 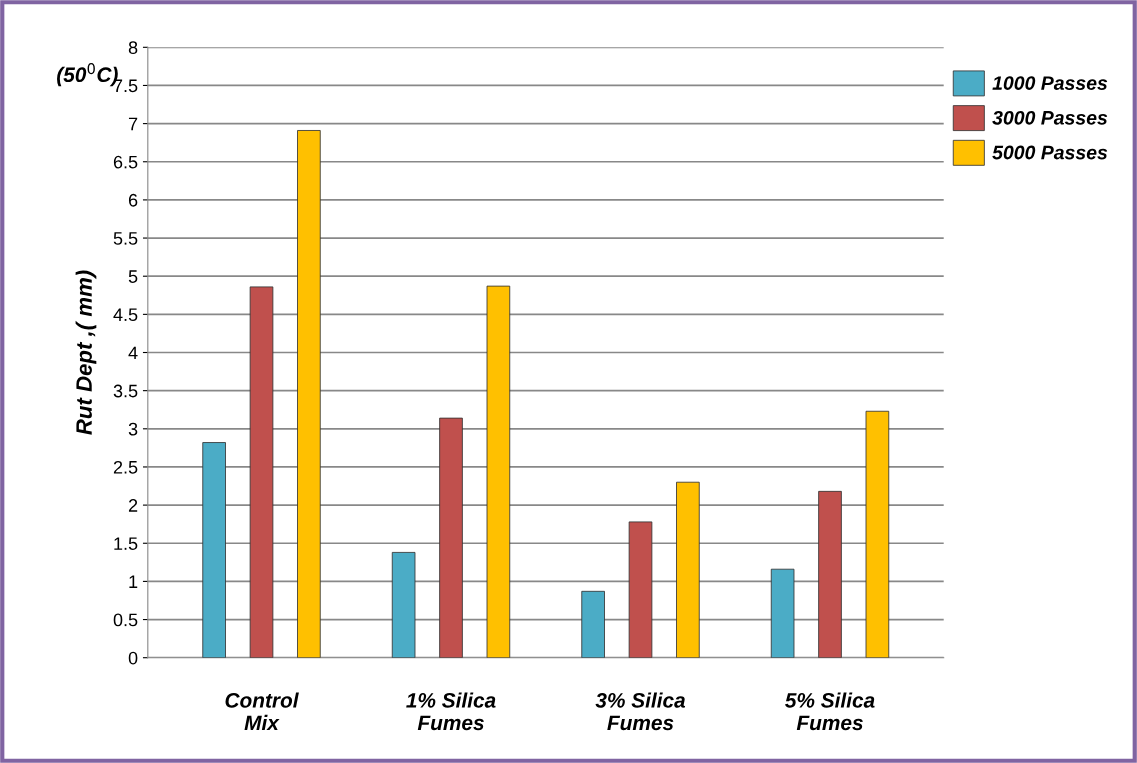 What do you see at coordinates (125, 467) in the screenshot?
I see `y-tick-label: 2.5` at bounding box center [125, 467].